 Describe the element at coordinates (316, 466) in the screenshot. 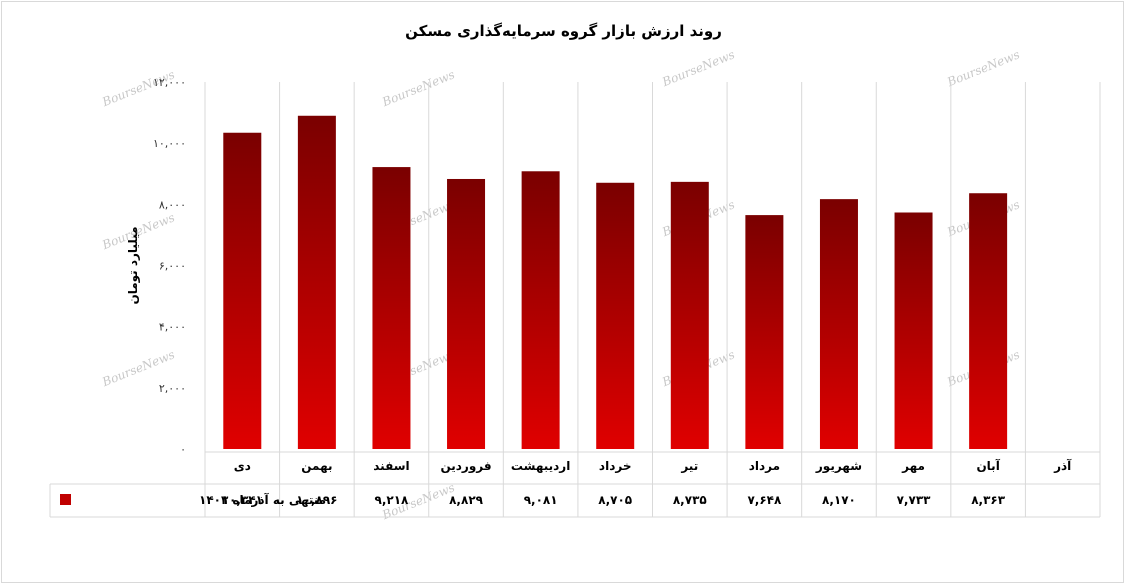

I see `category-label: بهمن` at that location.